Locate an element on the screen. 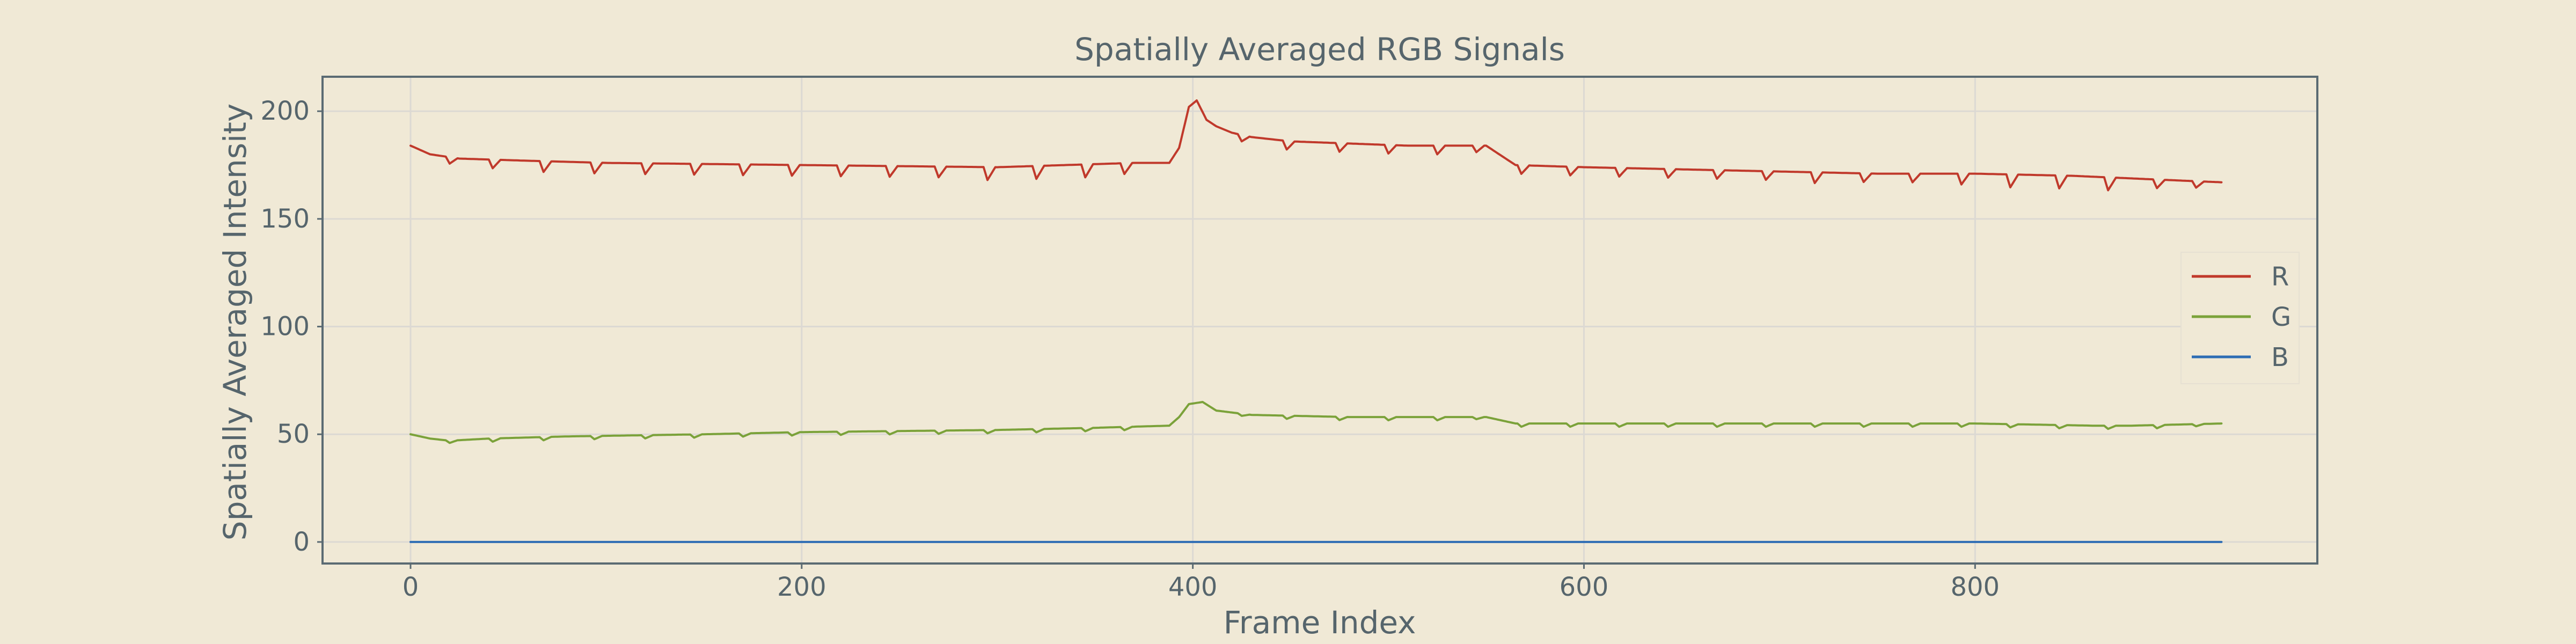 The height and width of the screenshot is (644, 2576). x-tick-label: 800 is located at coordinates (1975, 587).